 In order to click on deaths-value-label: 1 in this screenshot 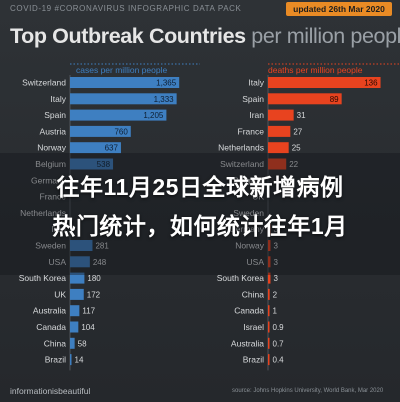, I will do `click(275, 311)`.